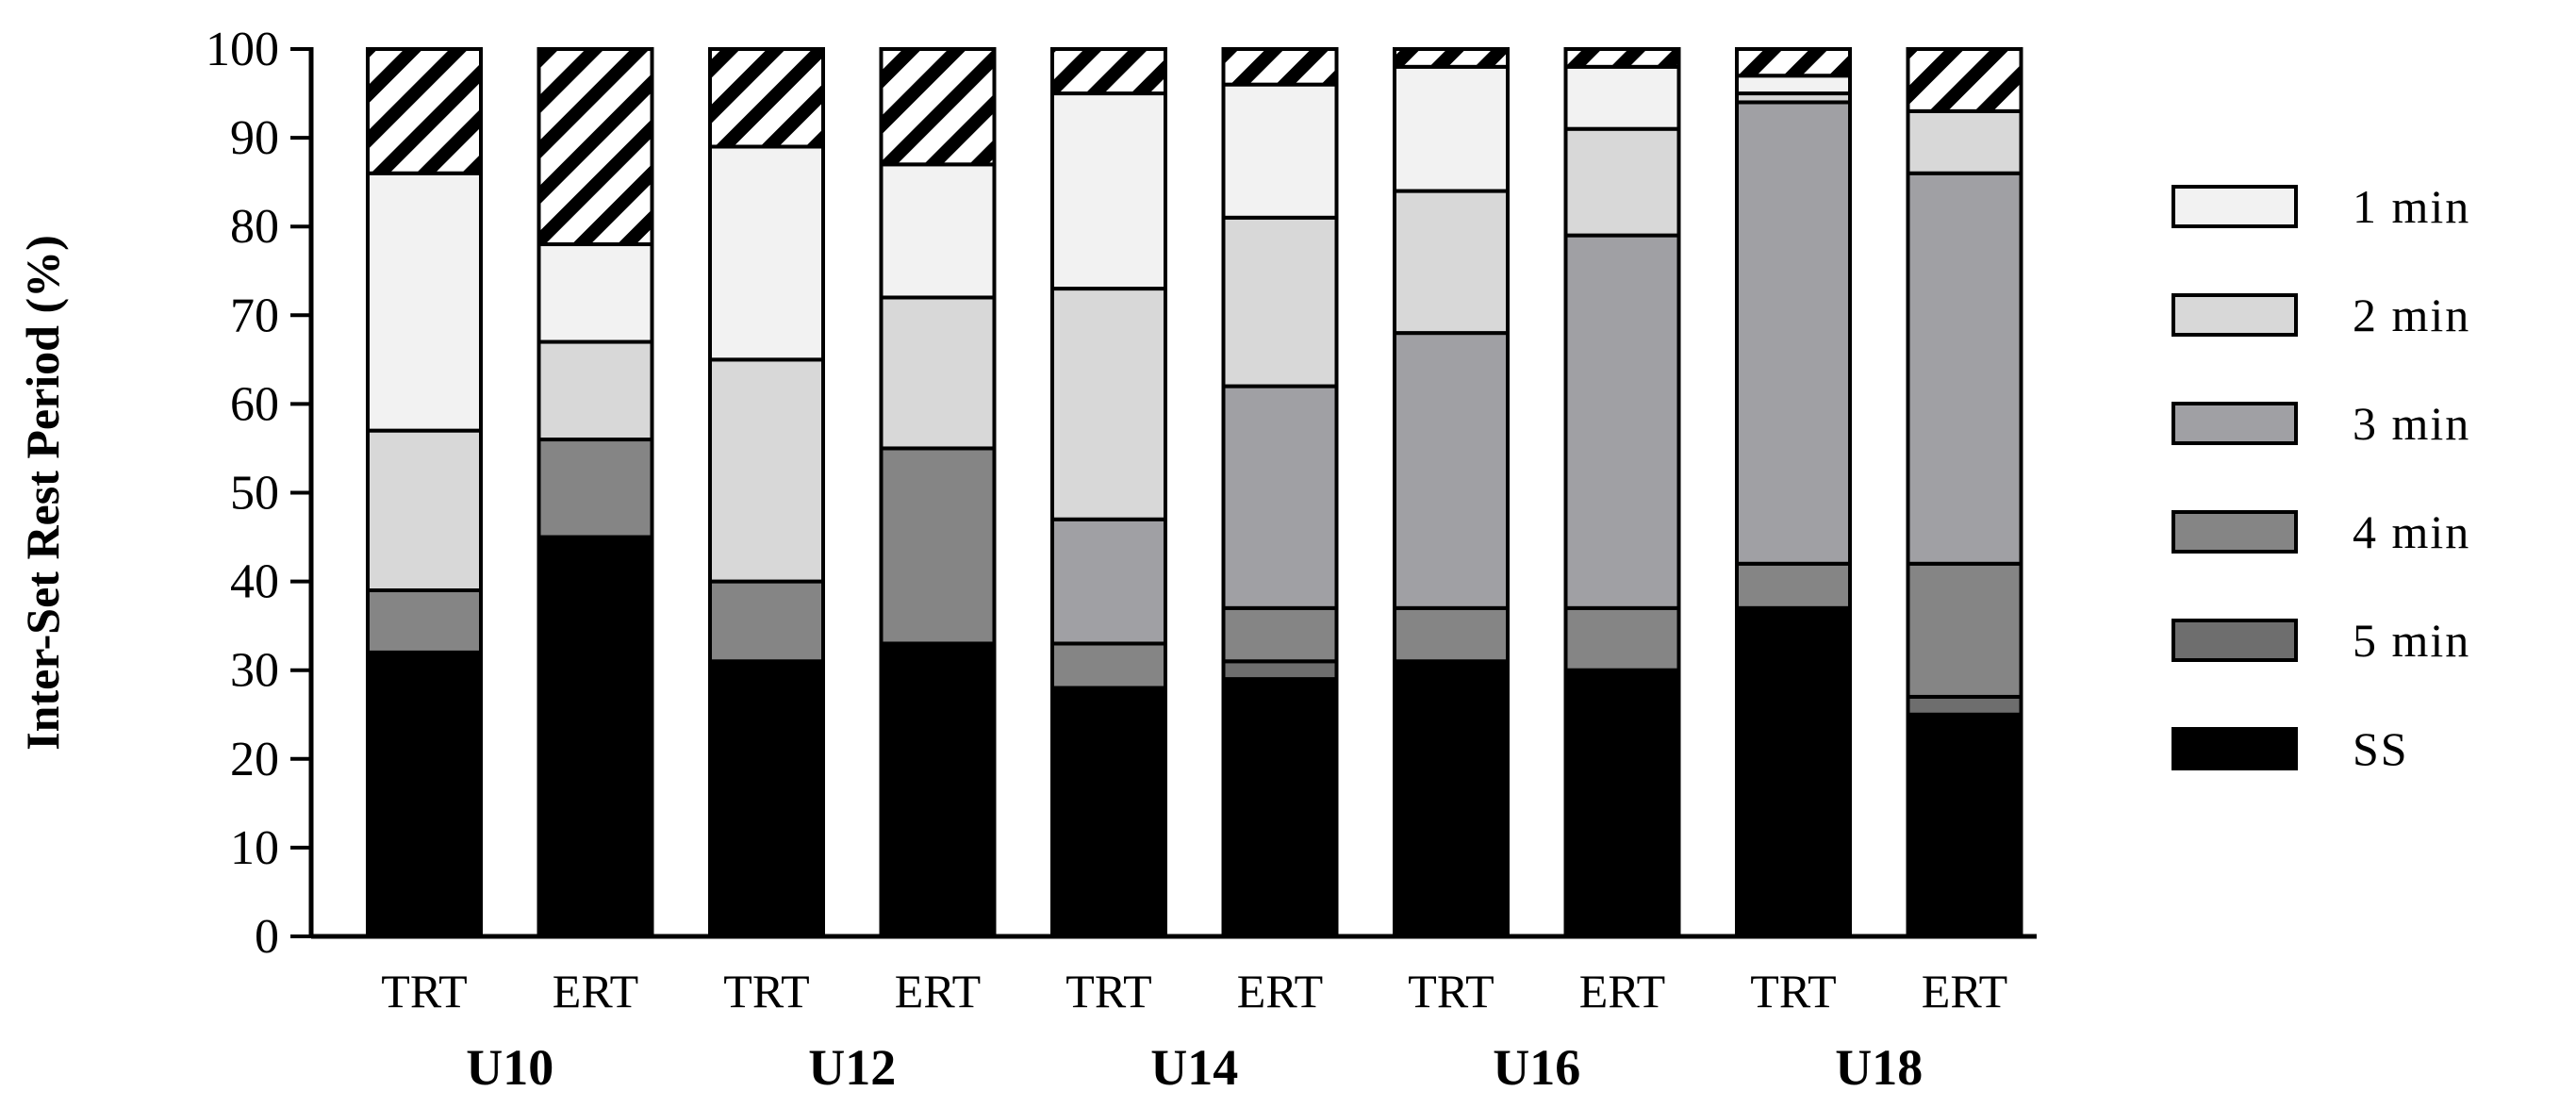 This screenshot has height=1108, width=2576. Describe the element at coordinates (1536, 1067) in the screenshot. I see `group-label-u16: U16` at that location.